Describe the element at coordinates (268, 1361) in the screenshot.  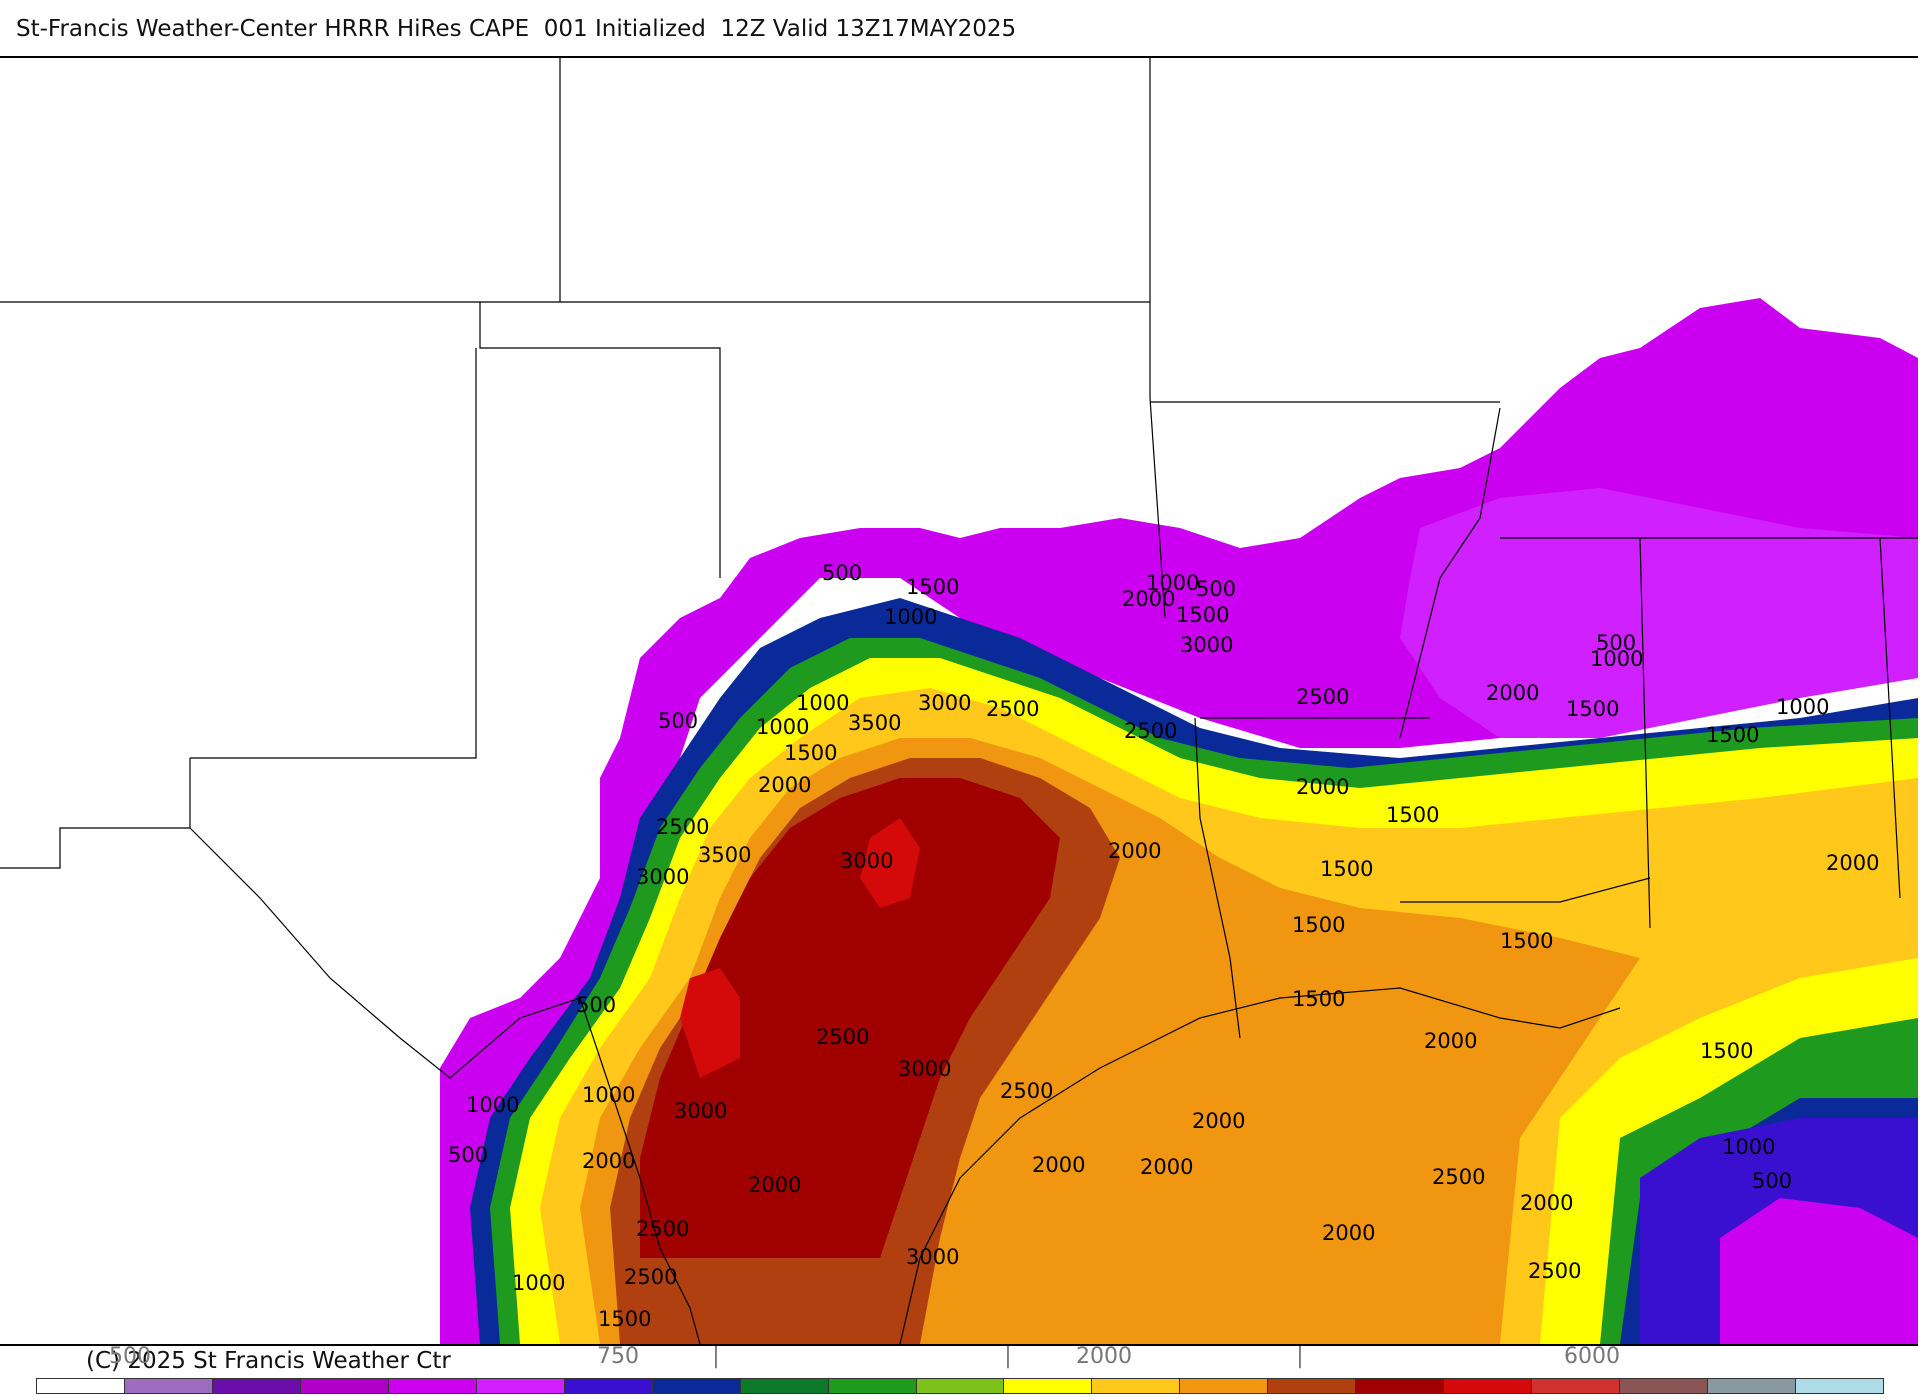
I see `copyright-text: (C) 2025 St Francis Weather Ctr` at that location.